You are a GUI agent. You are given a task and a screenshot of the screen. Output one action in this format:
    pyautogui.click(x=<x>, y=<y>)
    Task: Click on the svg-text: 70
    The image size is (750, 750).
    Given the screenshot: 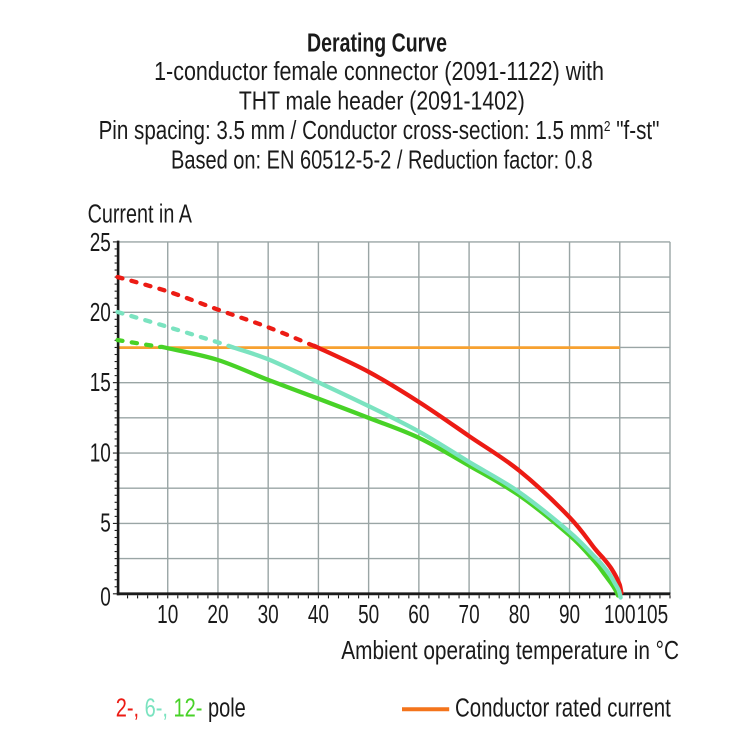 What is the action you would take?
    pyautogui.click(x=469, y=614)
    